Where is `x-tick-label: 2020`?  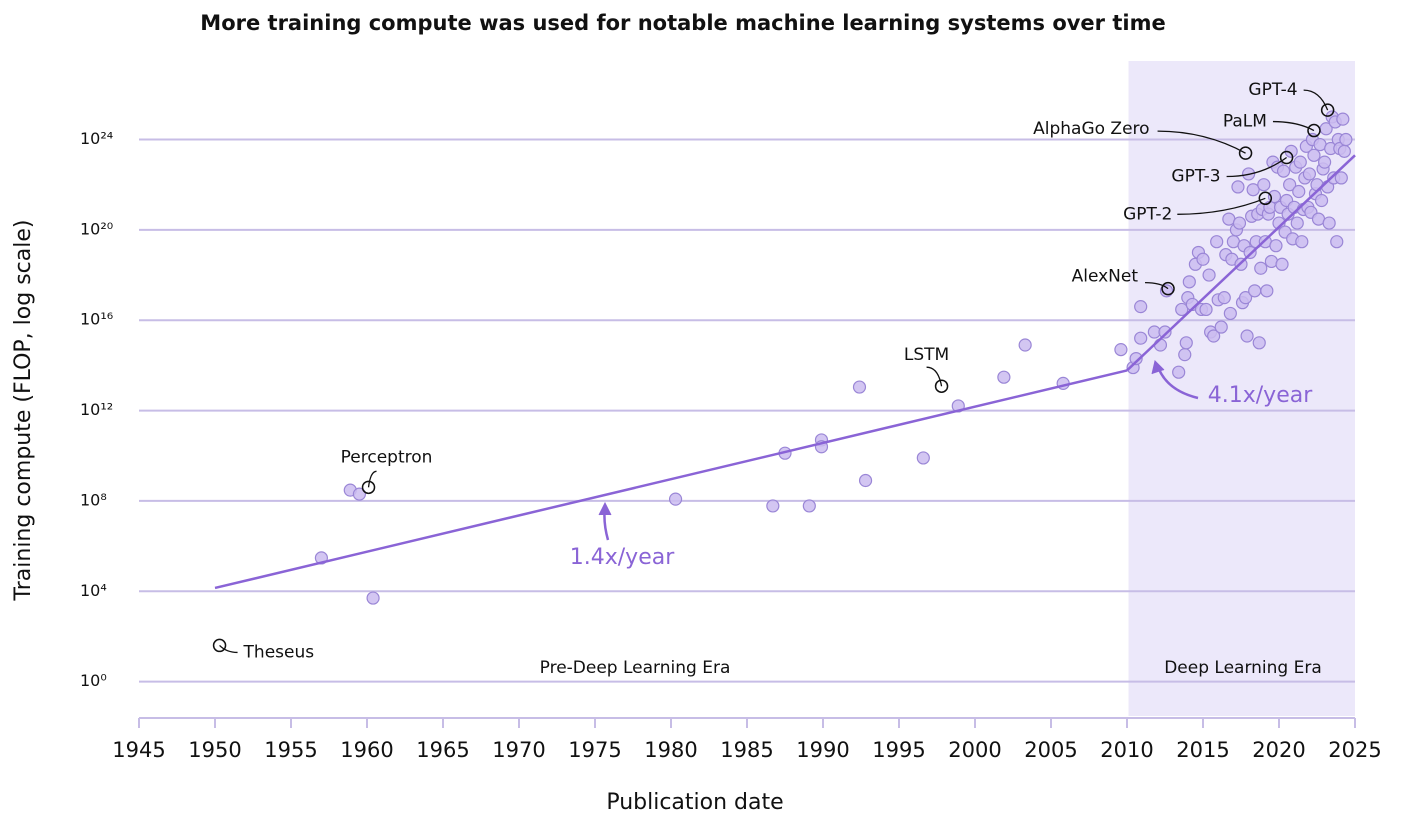
x-tick-label: 2020 is located at coordinates (1278, 750).